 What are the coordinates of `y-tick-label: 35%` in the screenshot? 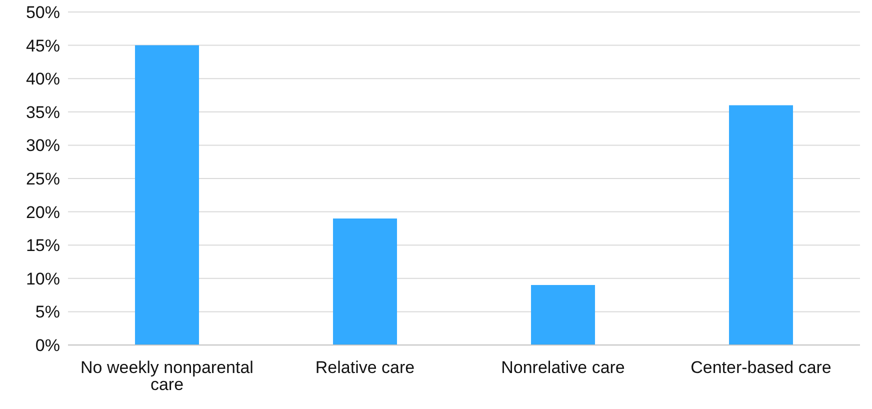 It's located at (43, 112).